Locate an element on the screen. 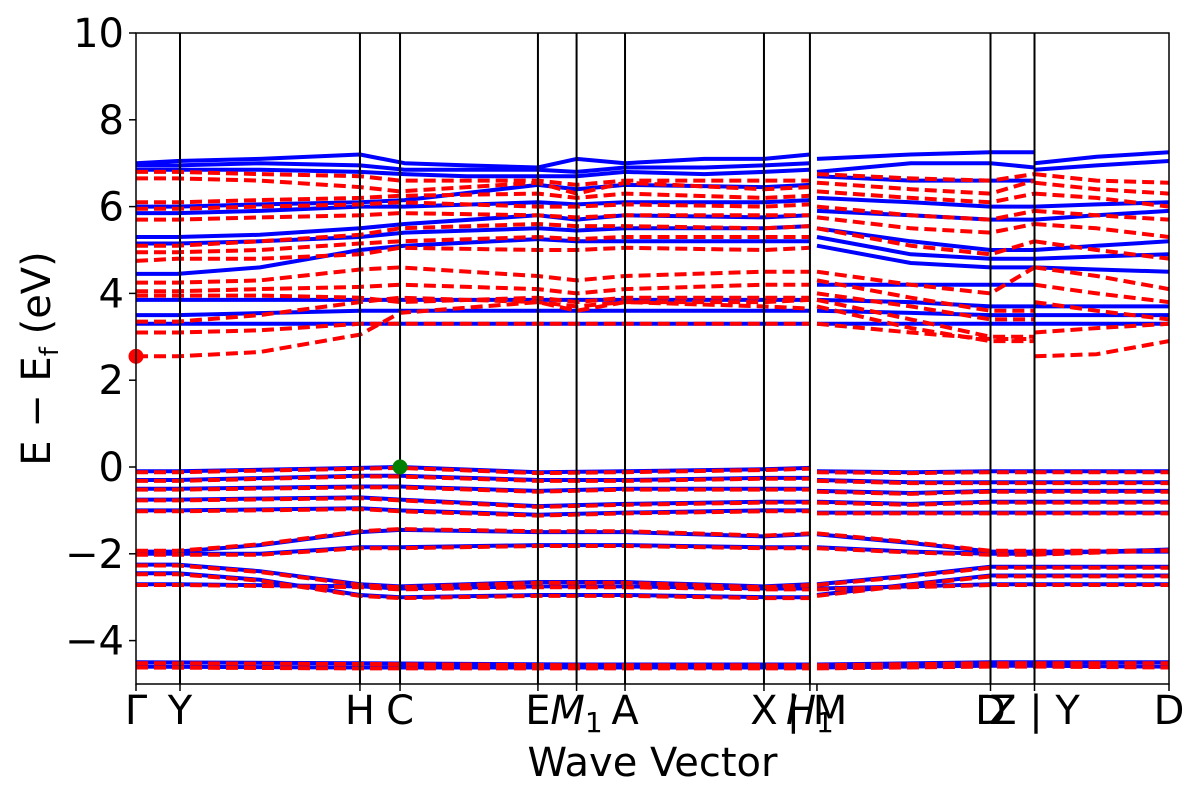 The image size is (1200, 800). y-axis-title-main: E − E is located at coordinates (37, 411).